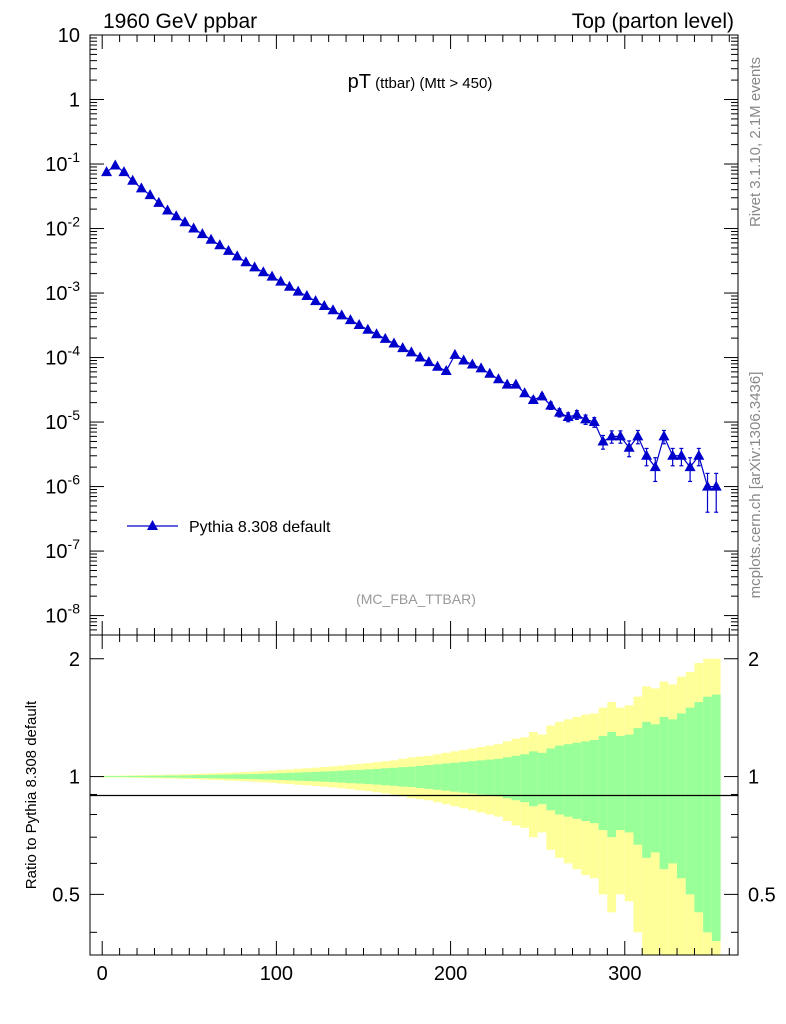  I want to click on ratio-y-tick-label: 0.5, so click(66, 895).